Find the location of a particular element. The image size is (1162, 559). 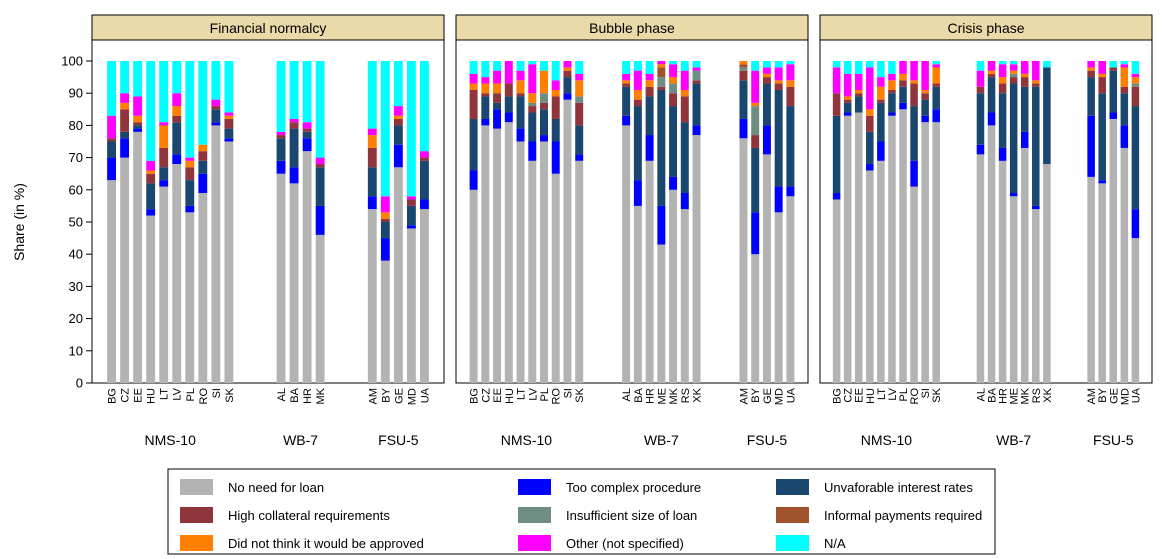

group-label: WB-7 is located at coordinates (300, 440).